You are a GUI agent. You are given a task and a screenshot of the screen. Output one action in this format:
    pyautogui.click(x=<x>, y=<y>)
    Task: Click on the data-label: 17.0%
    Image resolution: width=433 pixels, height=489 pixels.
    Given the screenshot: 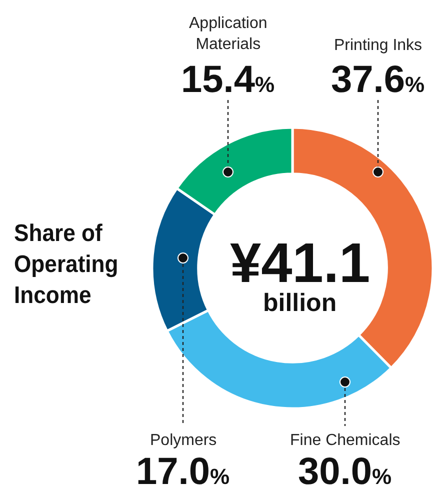 What is the action you would take?
    pyautogui.click(x=183, y=470)
    